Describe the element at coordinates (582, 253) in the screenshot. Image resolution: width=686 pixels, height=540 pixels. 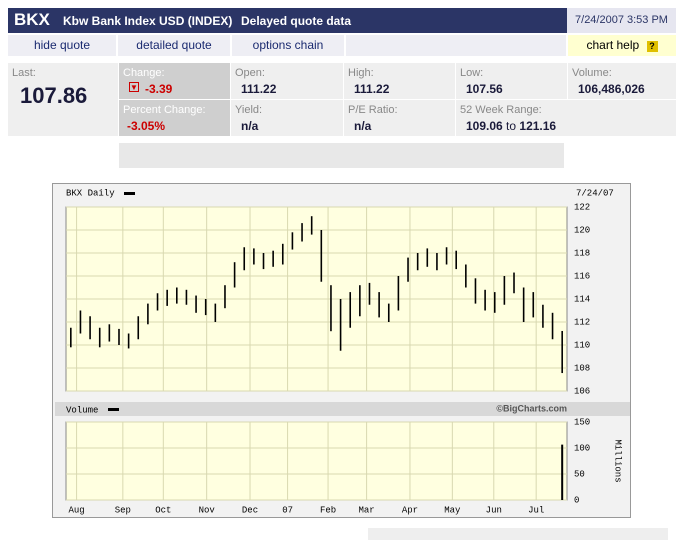
I see `y-tick-label: 118` at that location.